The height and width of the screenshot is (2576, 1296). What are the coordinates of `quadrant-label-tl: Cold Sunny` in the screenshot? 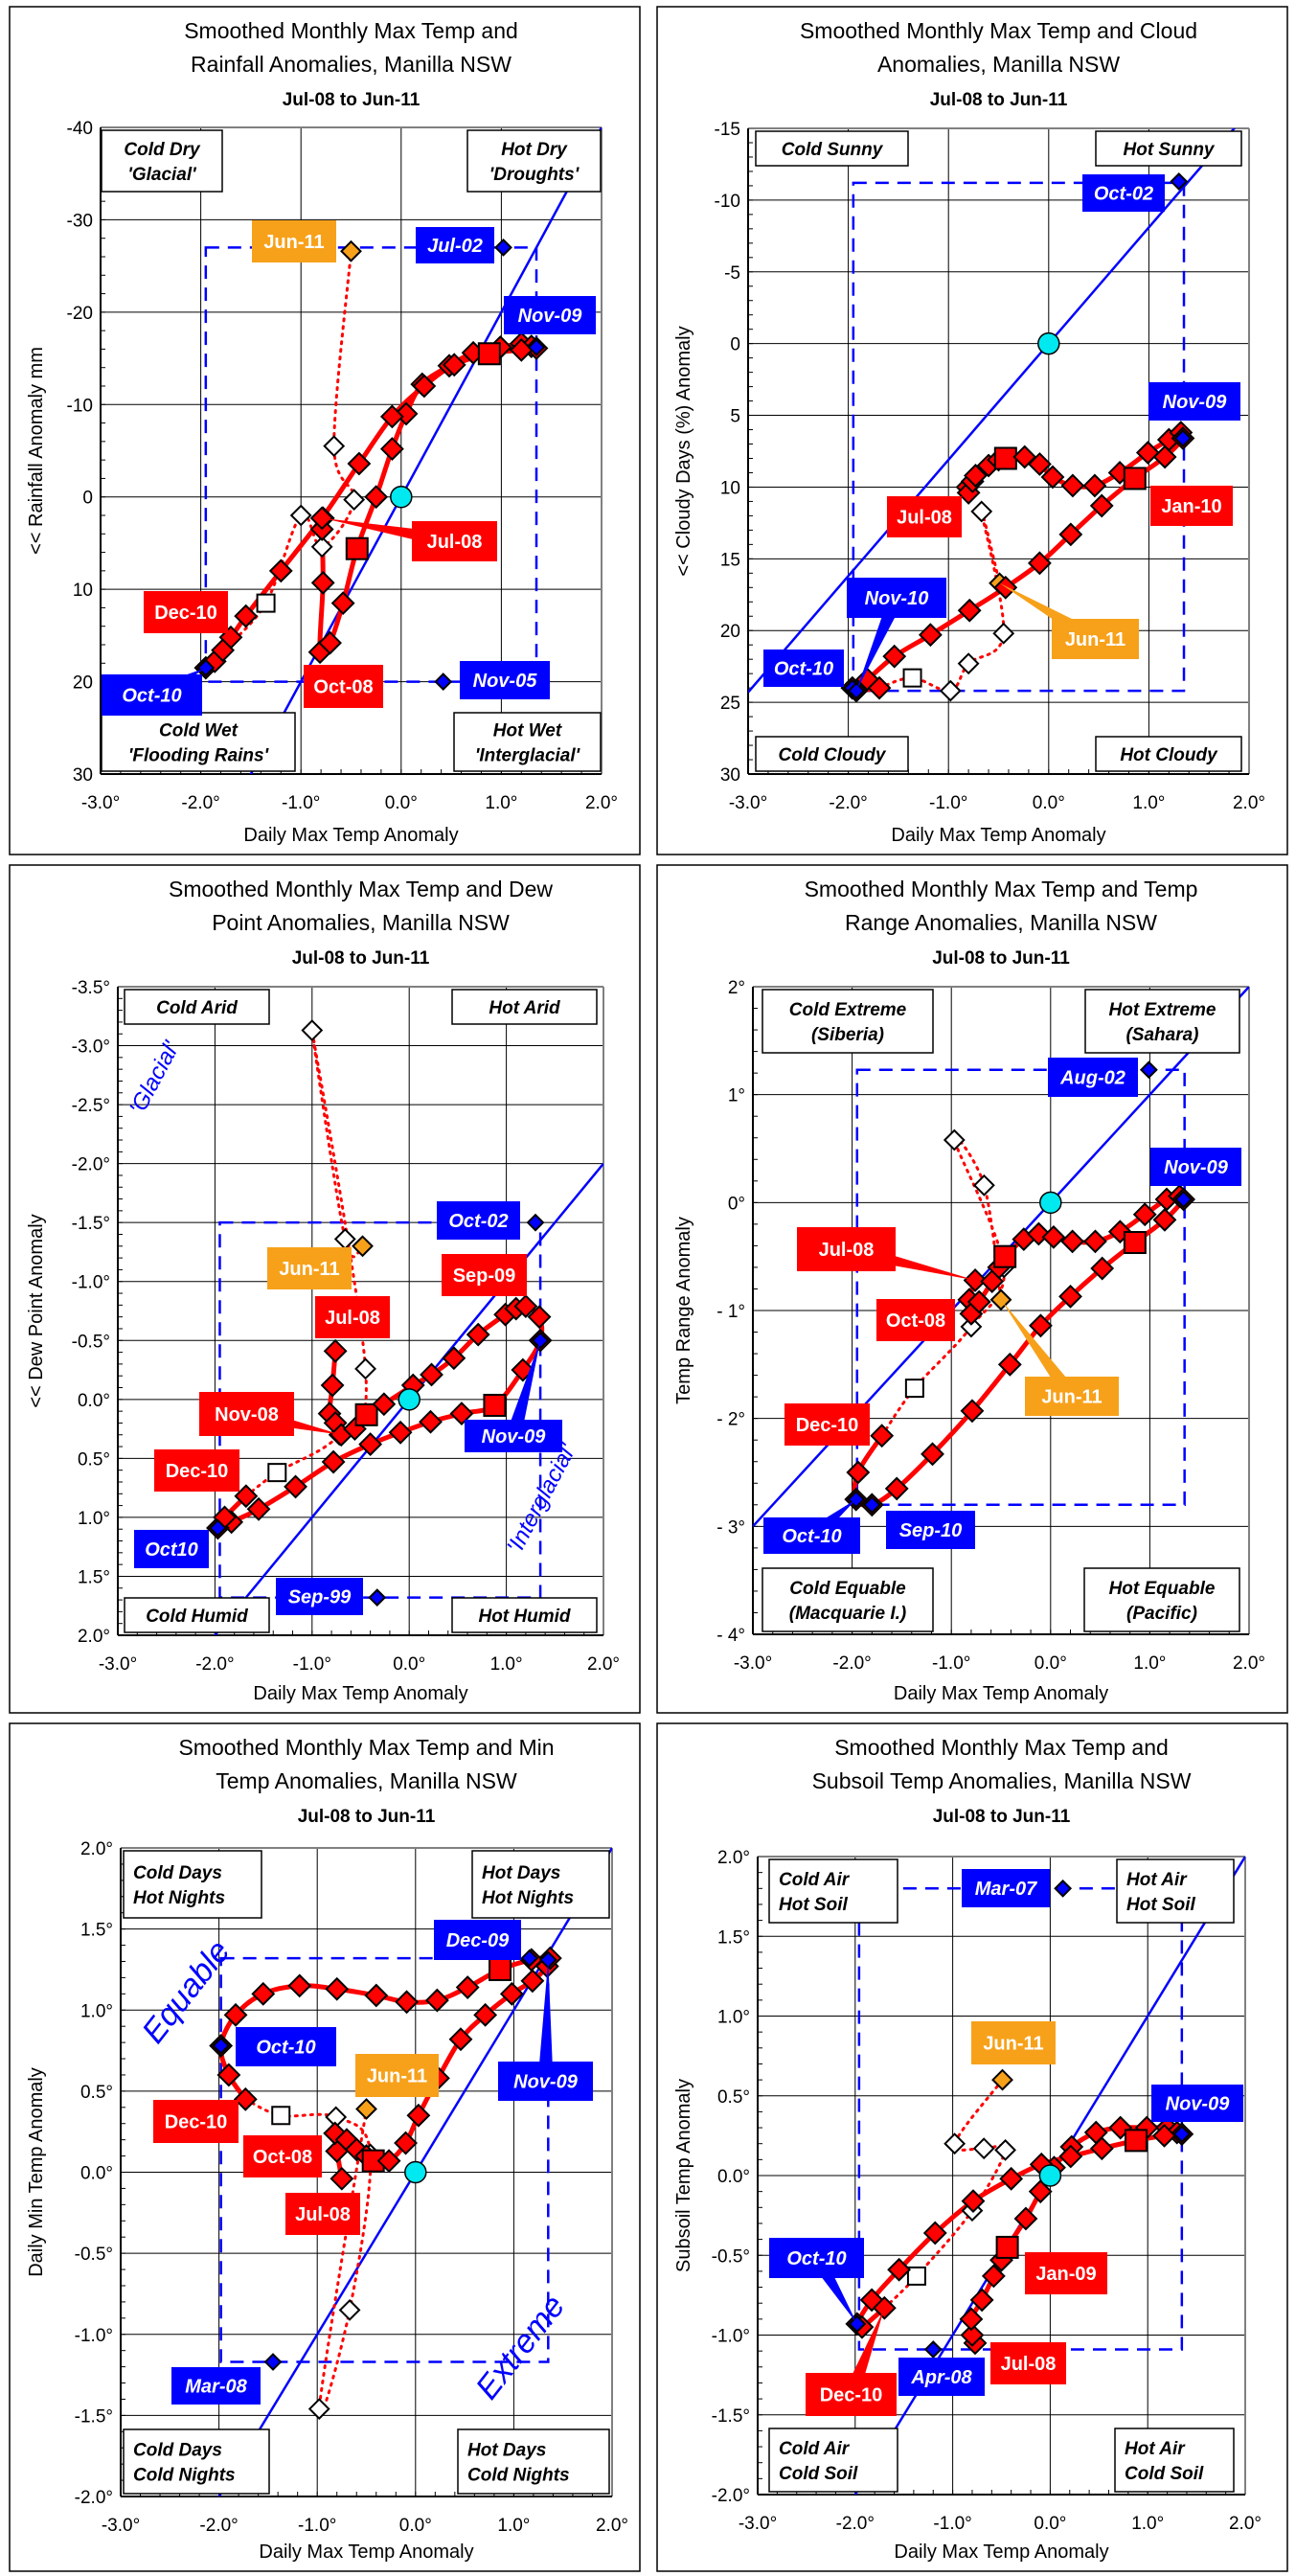 It's located at (832, 148).